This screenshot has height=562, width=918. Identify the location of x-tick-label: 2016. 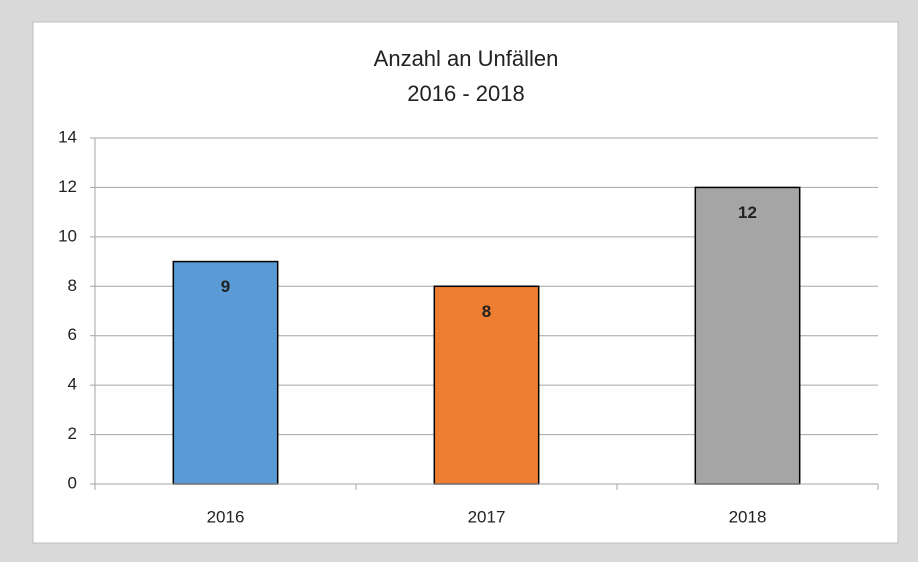
(226, 516).